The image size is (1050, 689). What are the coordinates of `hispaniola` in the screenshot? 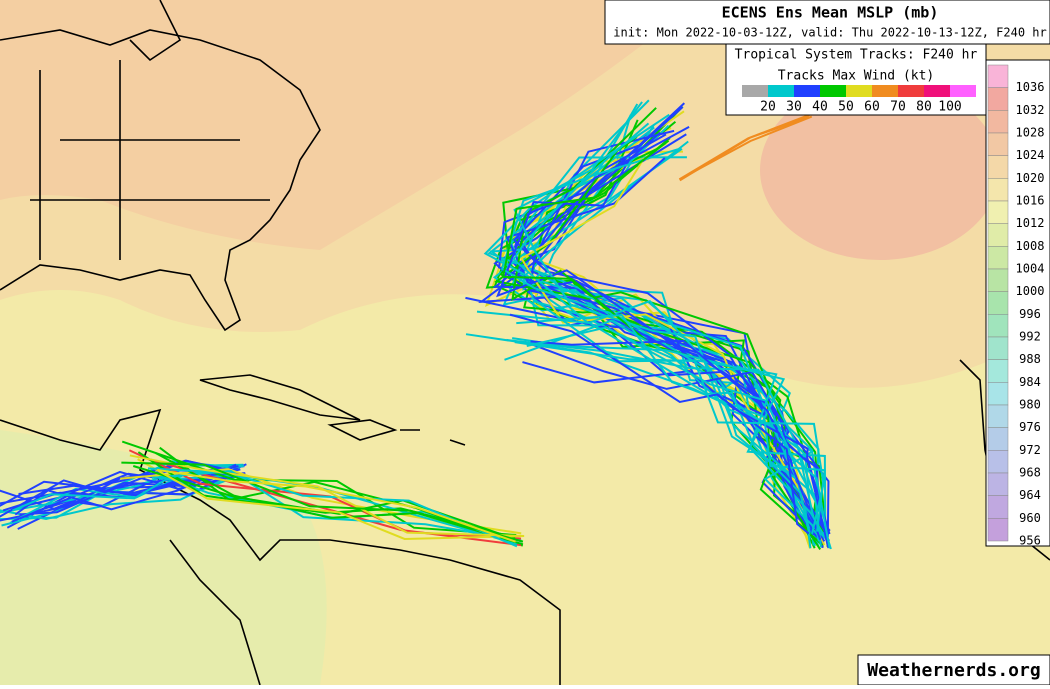 It's located at (396, 432).